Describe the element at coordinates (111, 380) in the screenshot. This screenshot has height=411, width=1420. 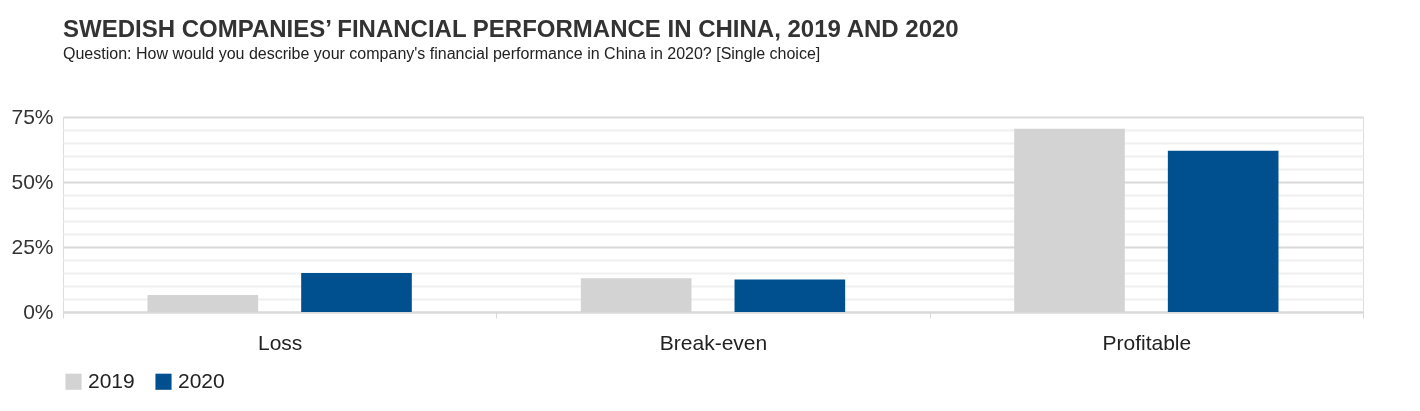
I see `legend-label: 2019` at that location.